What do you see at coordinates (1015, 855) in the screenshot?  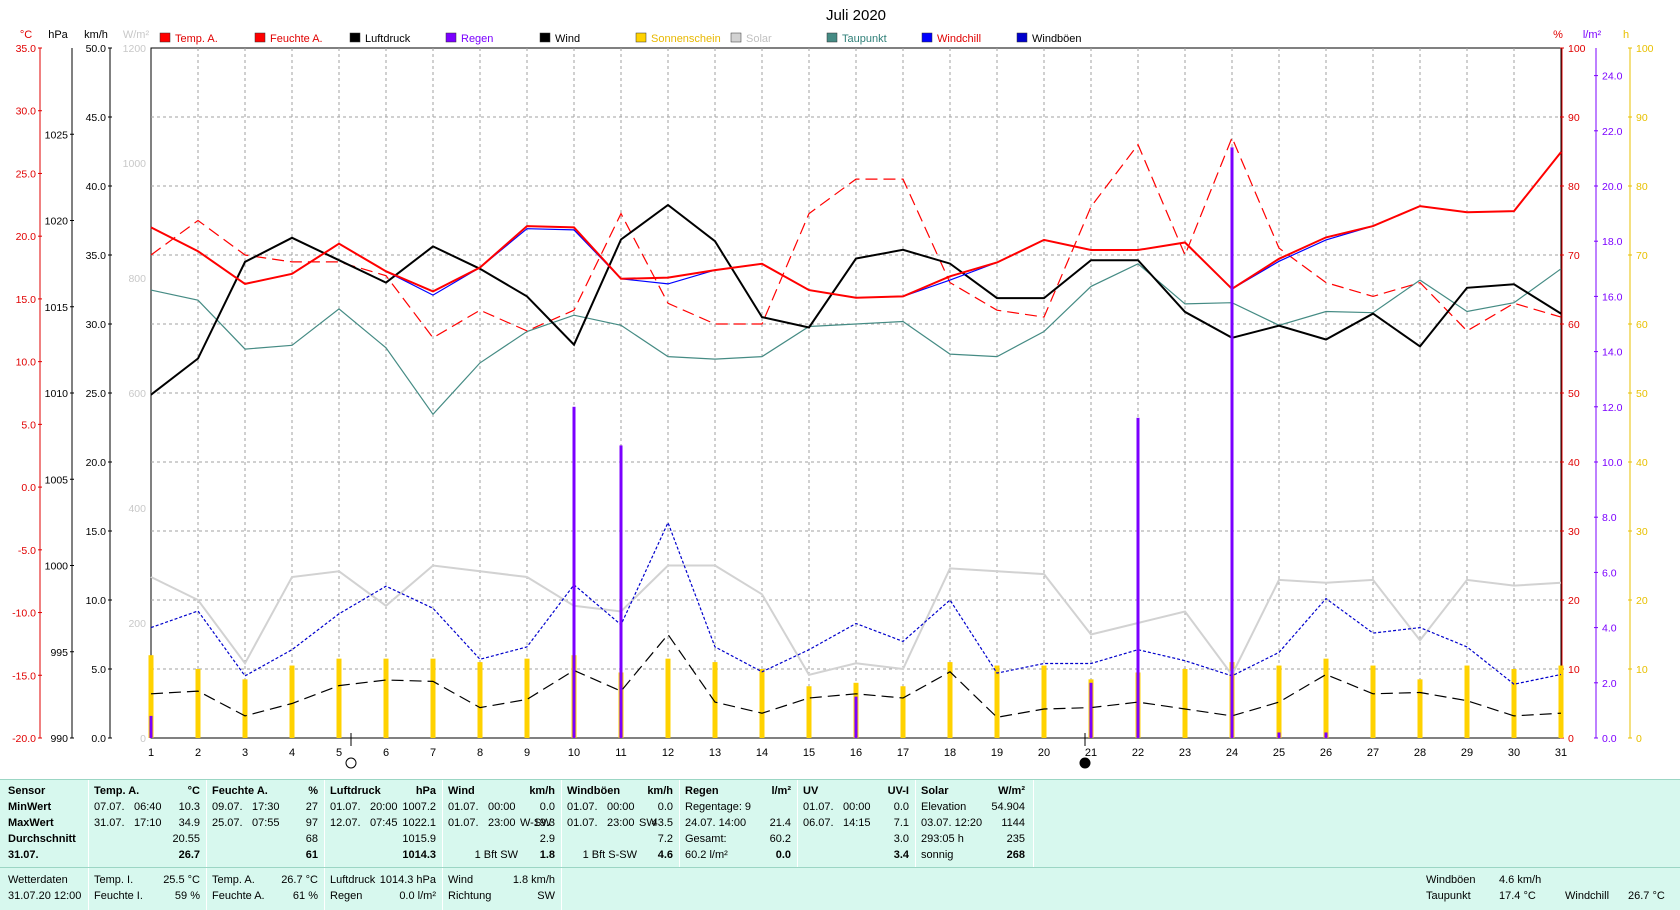 I see `stats-solar-value: 268` at bounding box center [1015, 855].